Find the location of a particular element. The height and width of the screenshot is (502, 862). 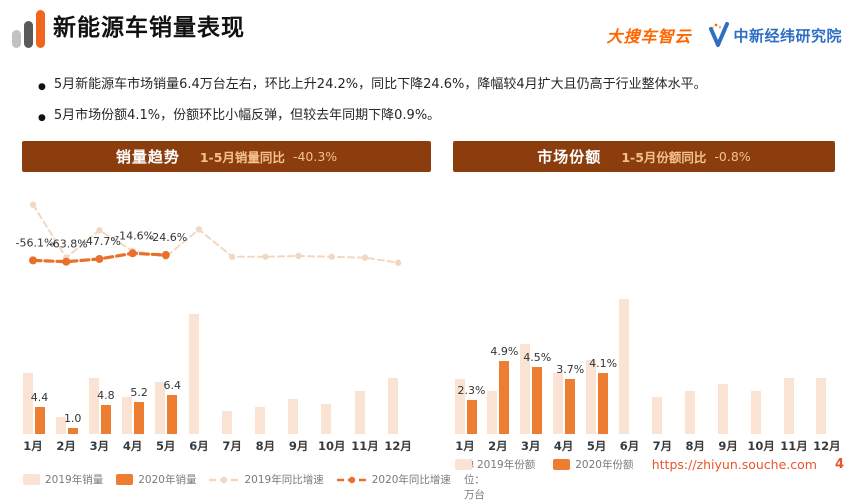

month-label: 9月 is located at coordinates (298, 446).